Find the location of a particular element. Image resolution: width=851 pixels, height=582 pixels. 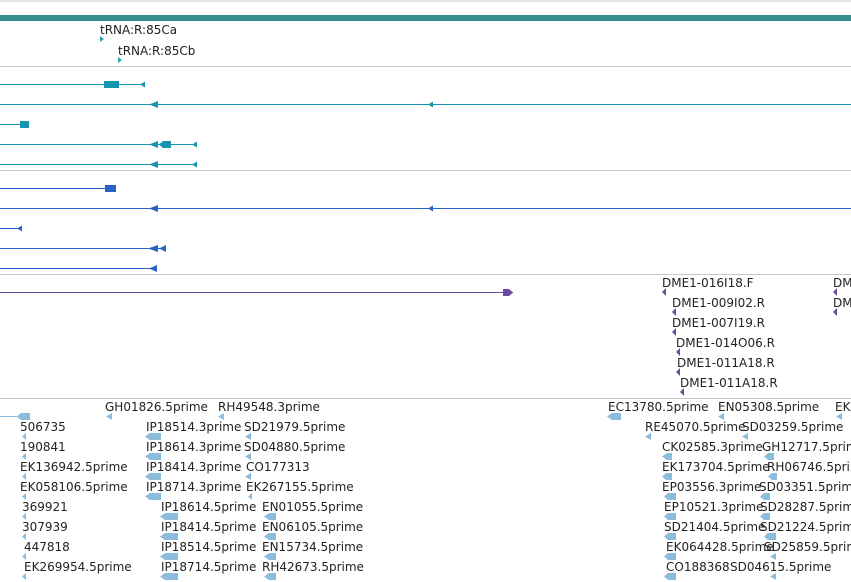

est-label: 447818 is located at coordinates (47, 547).